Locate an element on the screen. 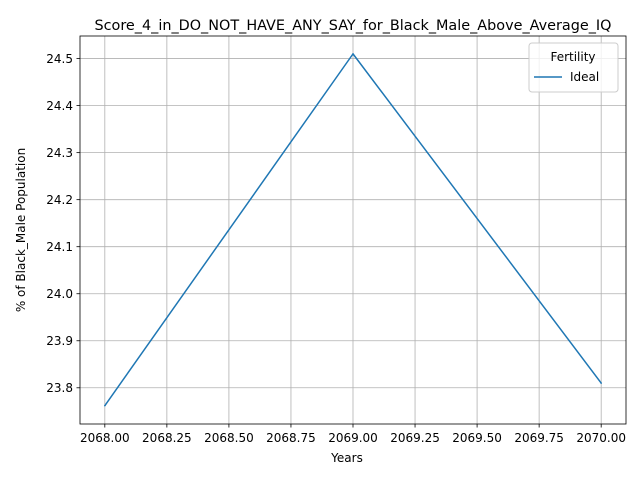 This screenshot has width=640, height=480. legend-box is located at coordinates (573, 67).